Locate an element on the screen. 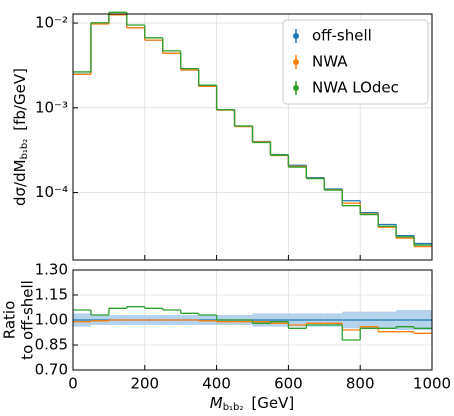 Image resolution: width=454 pixels, height=416 pixels. y-label-main: dσ/dM is located at coordinates (20, 182).